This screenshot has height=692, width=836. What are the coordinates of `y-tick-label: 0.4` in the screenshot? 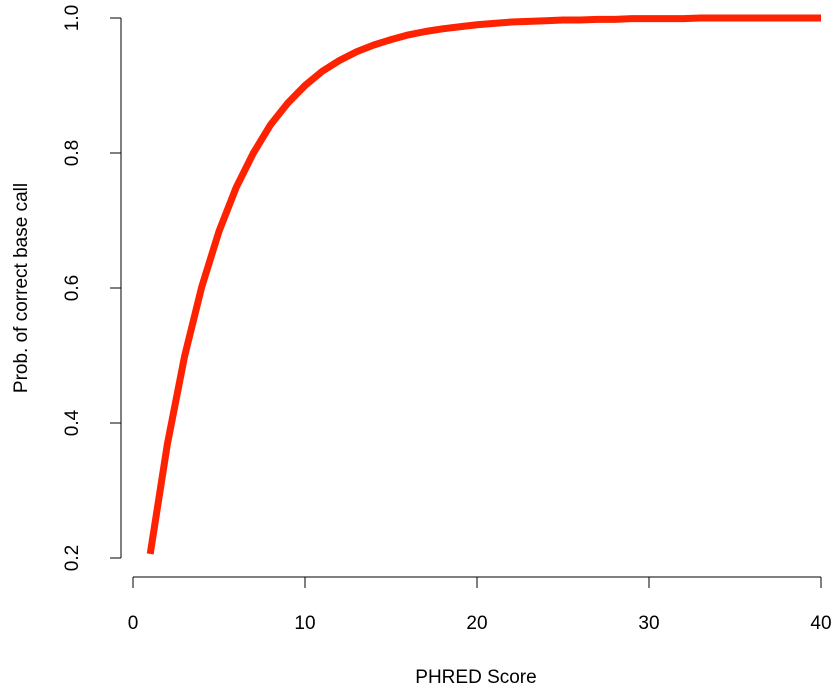 It's located at (72, 422).